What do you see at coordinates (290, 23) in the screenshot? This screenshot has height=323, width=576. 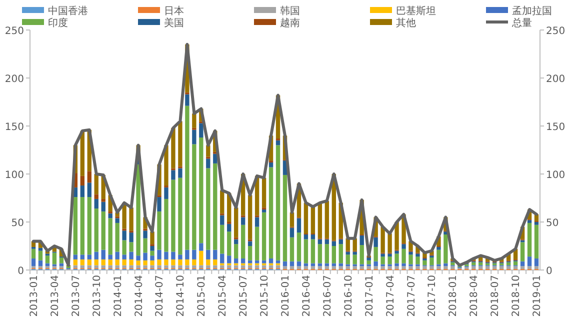 I see `legend-label: 越南` at bounding box center [290, 23].